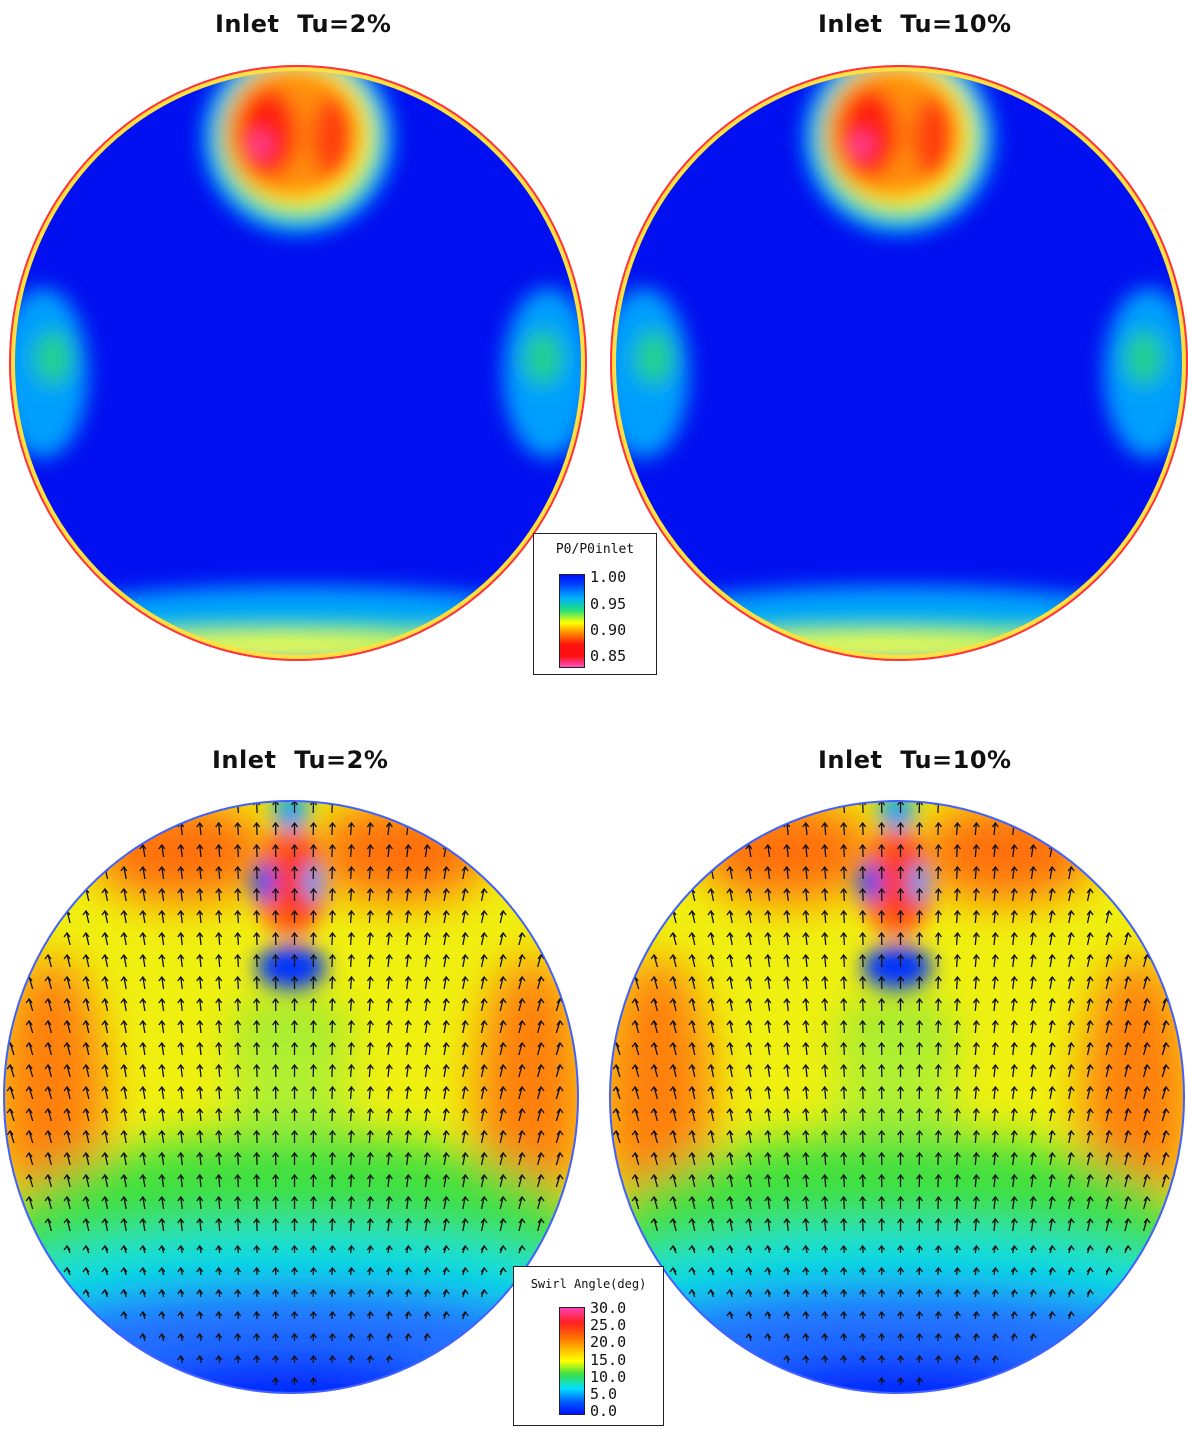 The image size is (1188, 1429). Describe the element at coordinates (915, 24) in the screenshot. I see `panel-title-top-right: Inlet Tu=10%` at that location.